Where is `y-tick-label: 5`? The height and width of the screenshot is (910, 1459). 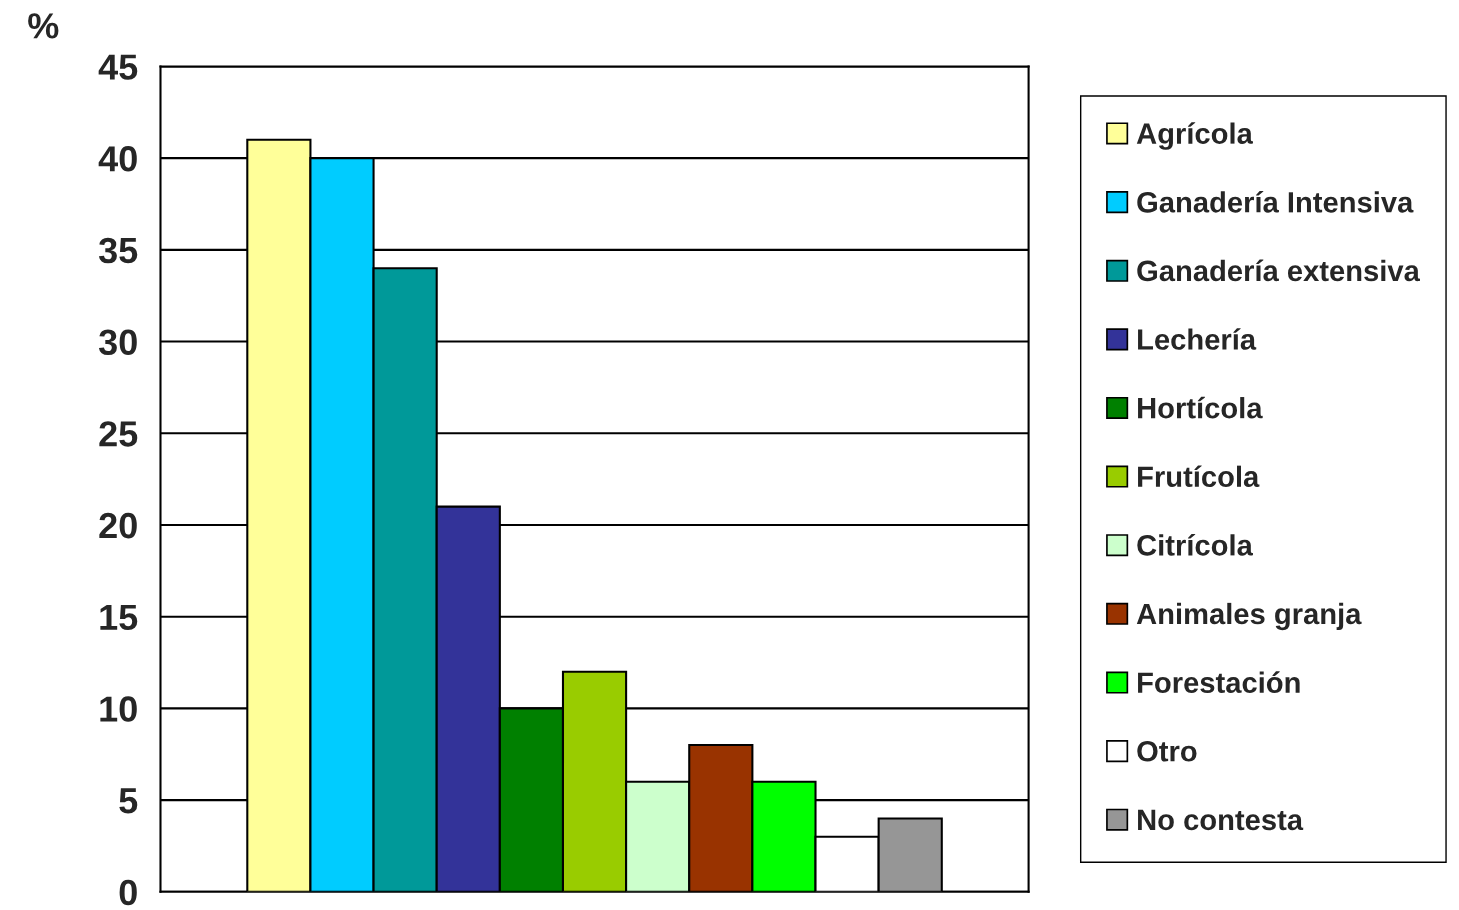 y-tick-label: 5 is located at coordinates (128, 801).